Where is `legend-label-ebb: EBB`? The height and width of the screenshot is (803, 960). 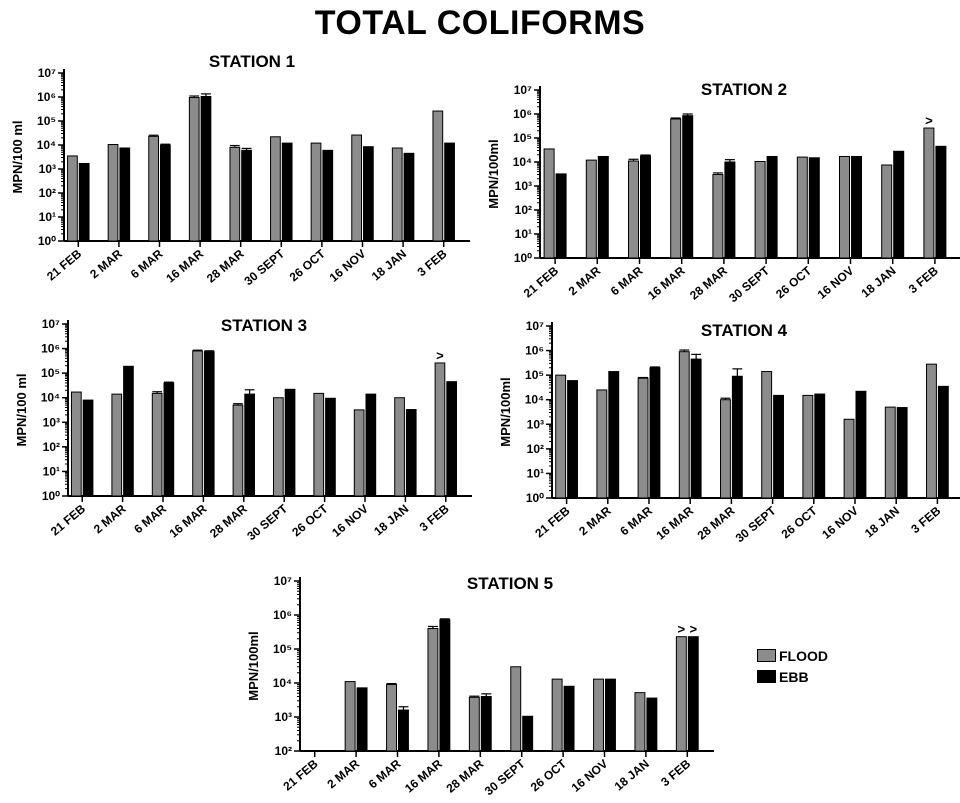 legend-label-ebb: EBB is located at coordinates (794, 676).